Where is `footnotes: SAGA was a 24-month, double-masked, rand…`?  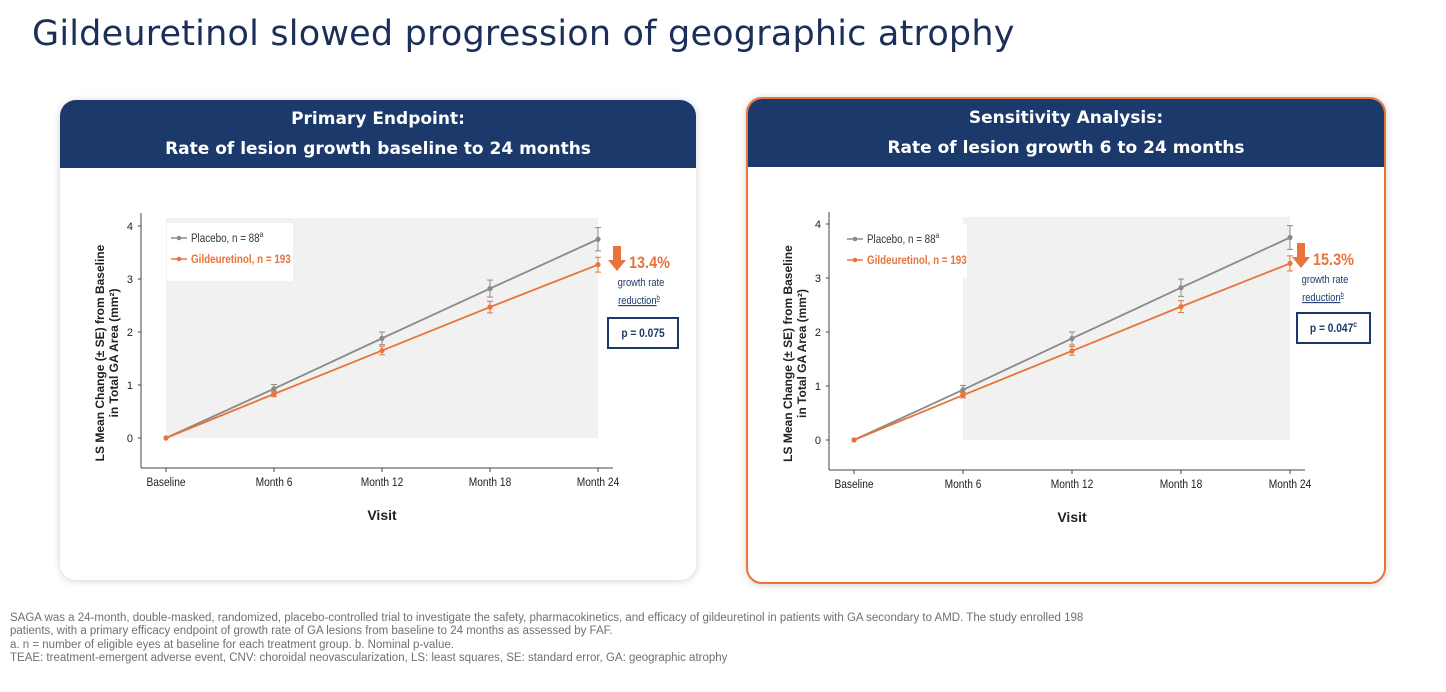 footnotes: SAGA was a 24-month, double-masked, rand… is located at coordinates (700, 638).